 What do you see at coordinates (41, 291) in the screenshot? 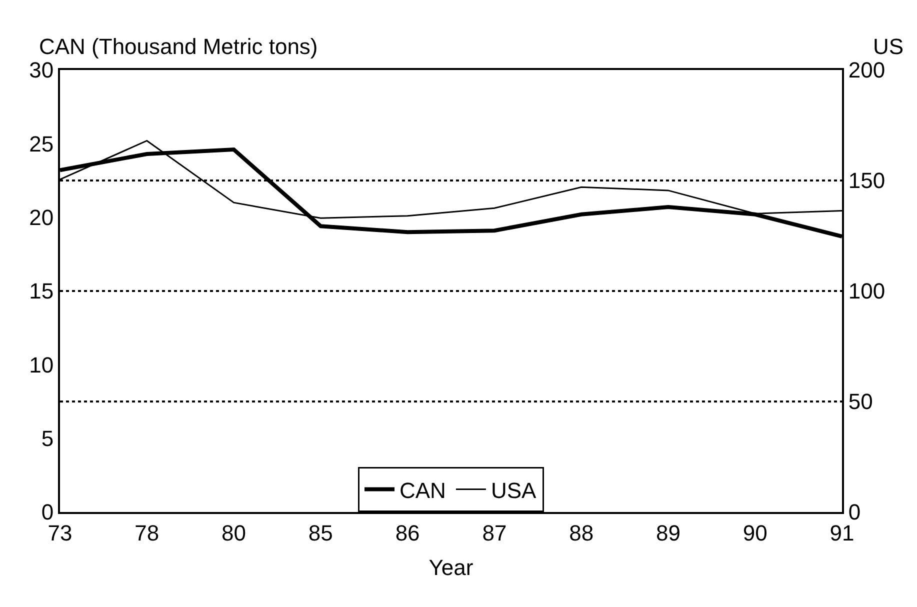
I see `y-tick-label: 15` at bounding box center [41, 291].